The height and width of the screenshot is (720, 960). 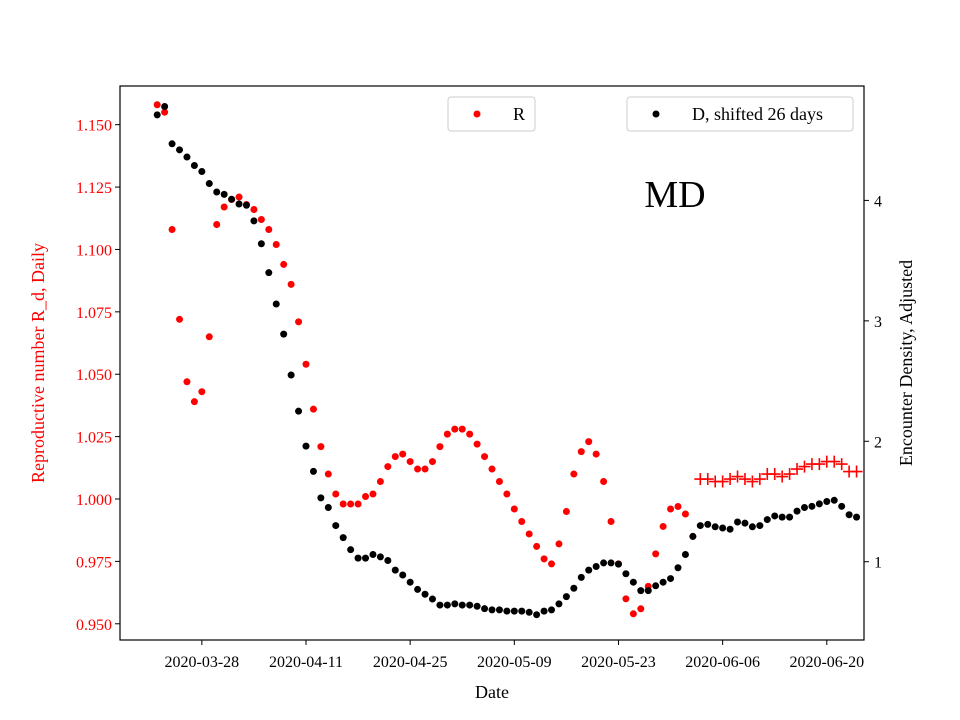 I want to click on y-left-tick-label: 0.975, so click(x=94, y=562).